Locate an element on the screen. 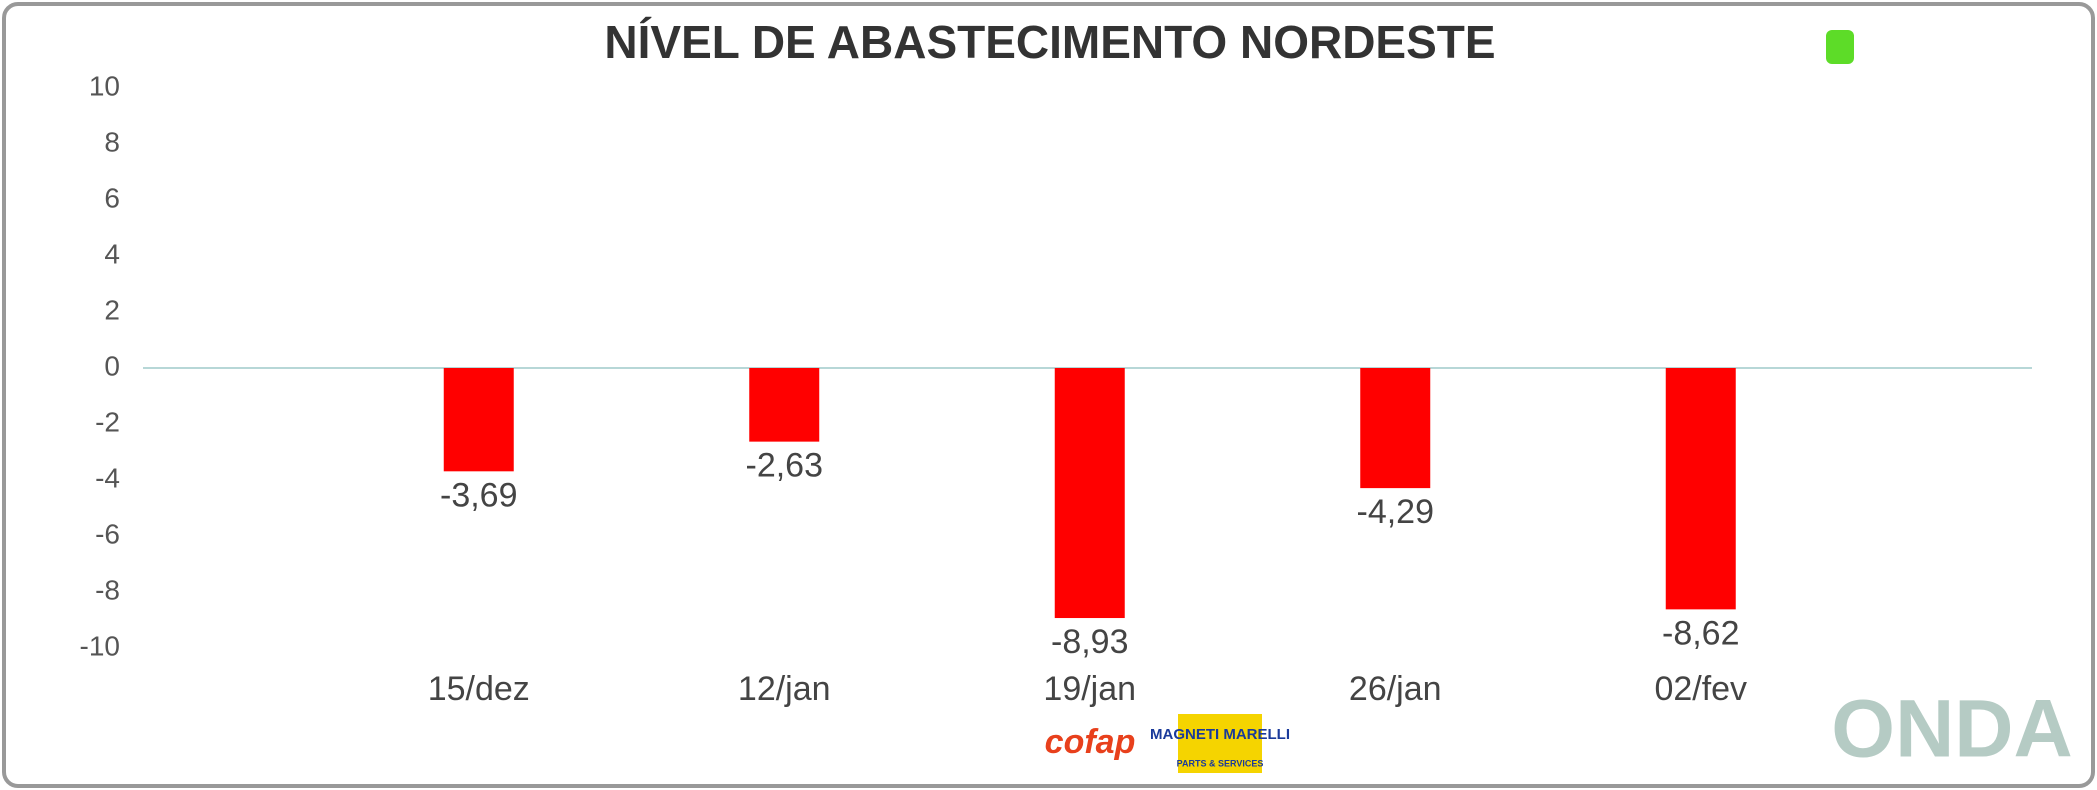 This screenshot has width=2097, height=790. magneti-box is located at coordinates (1220, 743).